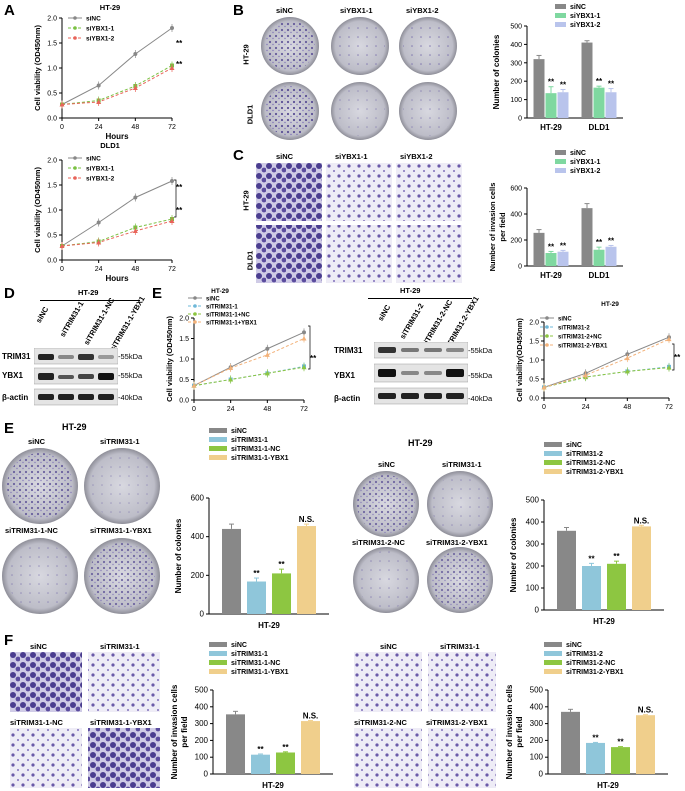 Image resolution: width=685 pixels, height=791 pixels. I want to click on f2-field-label: siTRIM31-2-NC, so click(380, 722).